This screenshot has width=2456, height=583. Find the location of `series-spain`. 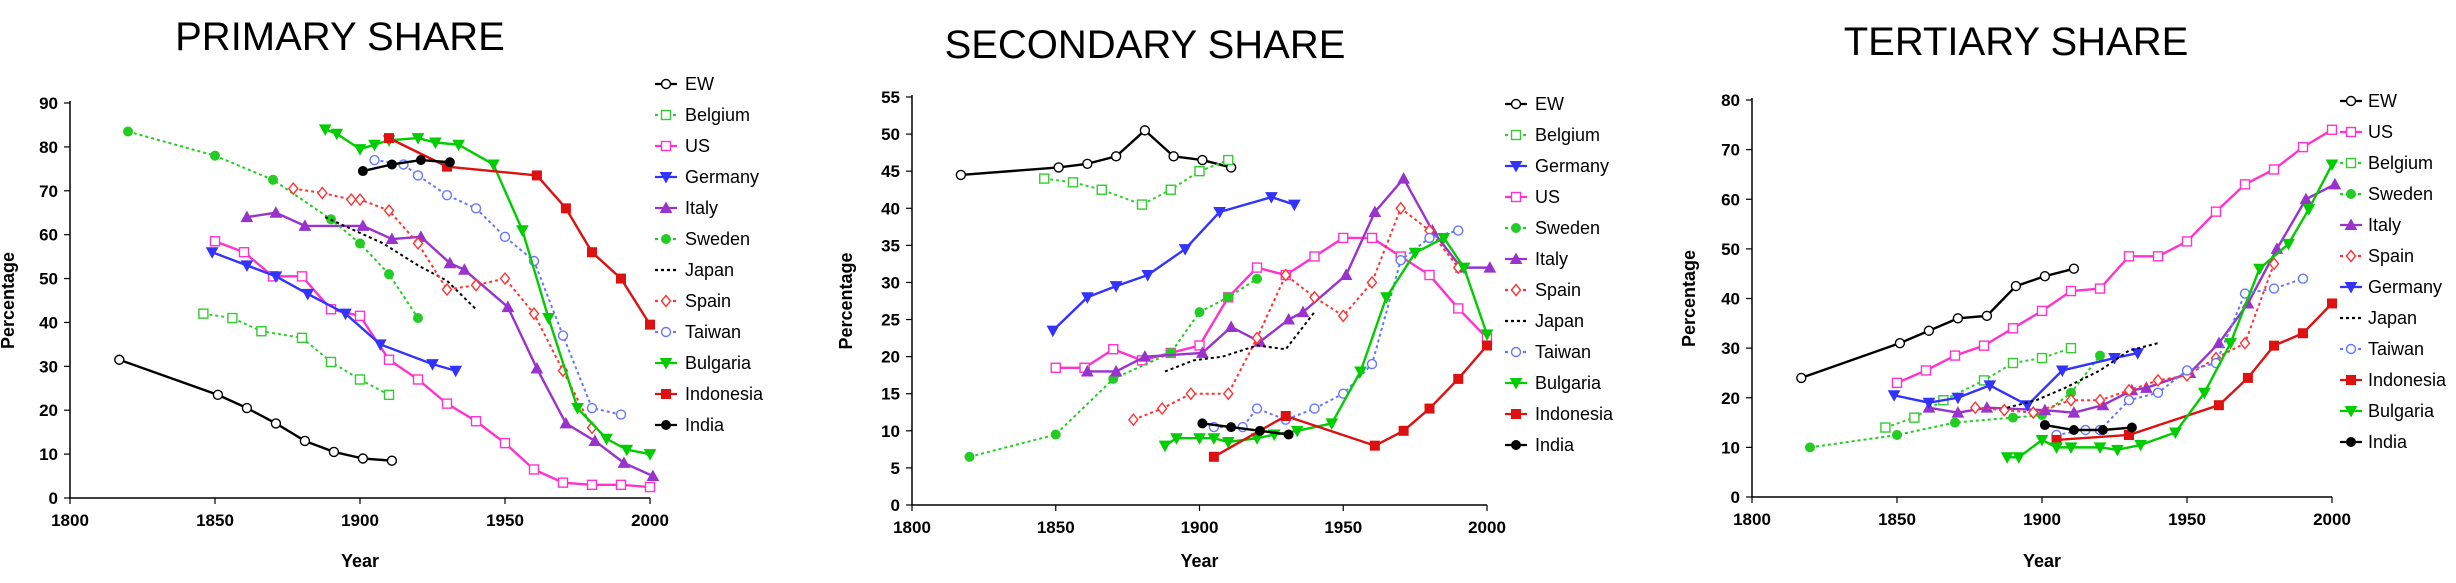

series-spain is located at coordinates (1295, 314).